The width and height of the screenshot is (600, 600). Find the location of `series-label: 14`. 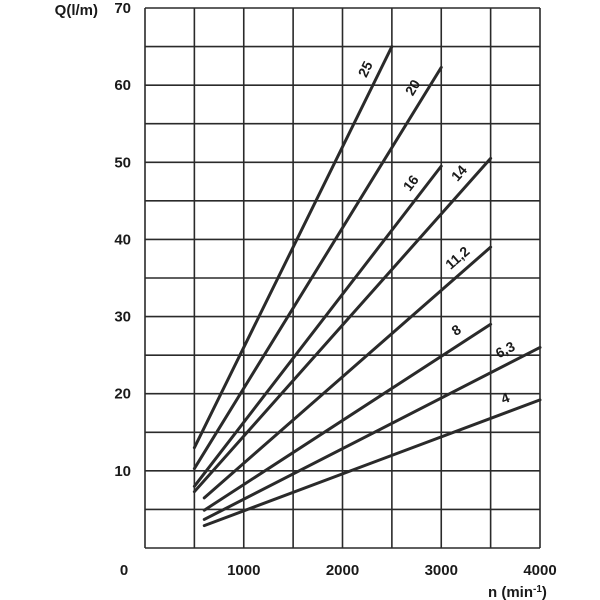

series-label: 14 is located at coordinates (459, 173).